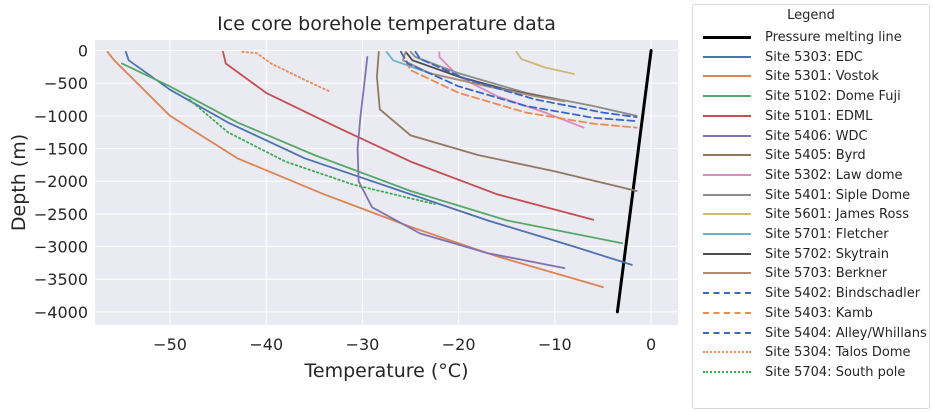 The width and height of the screenshot is (933, 412). Describe the element at coordinates (834, 175) in the screenshot. I see `legend-label: Site 5302: Law dome` at that location.